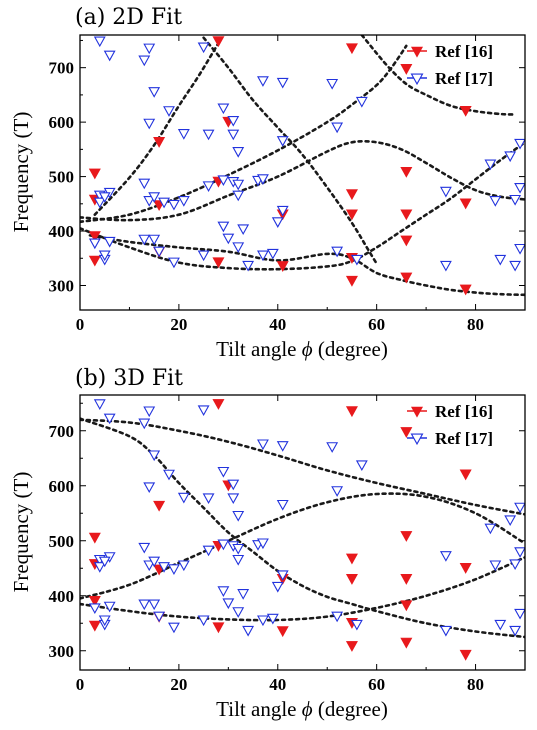 This screenshot has height=730, width=537. What do you see at coordinates (307, 709) in the screenshot?
I see `panel-b-x-axis-label-symbol: ϕ` at bounding box center [307, 709].